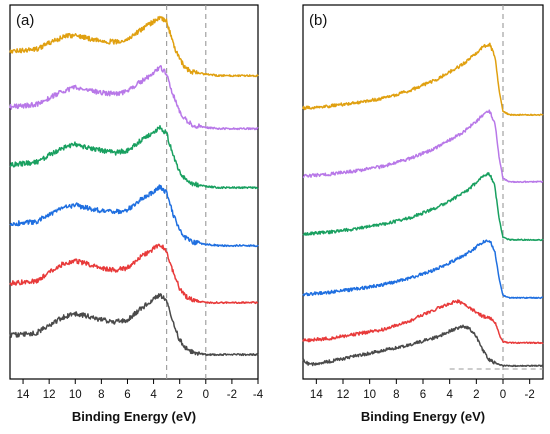 This screenshot has height=434, width=550. I want to click on x-tick-label-a-0: 14, so click(23, 395).